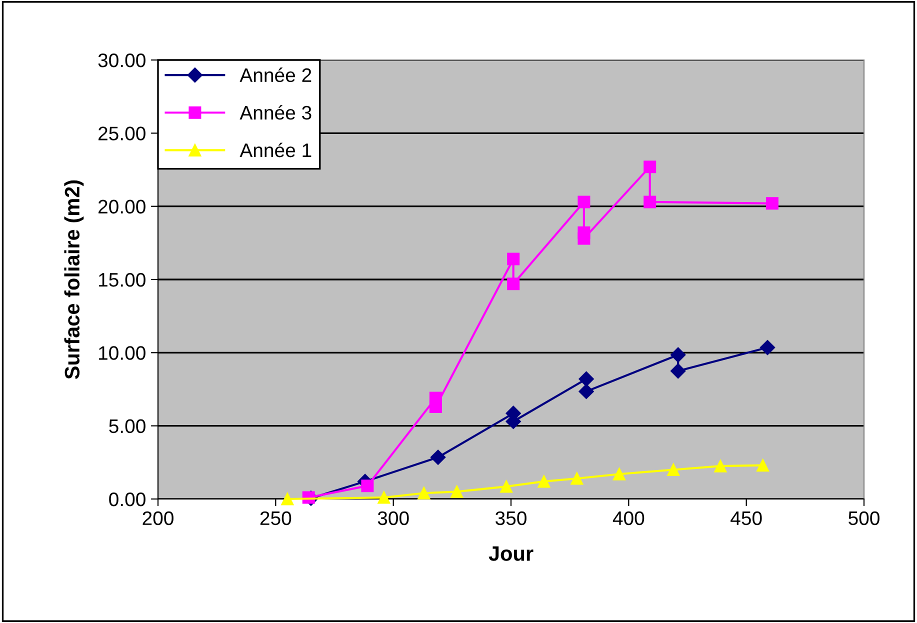 This screenshot has width=917, height=623. What do you see at coordinates (158, 518) in the screenshot?
I see `x-tick-label: 200` at bounding box center [158, 518].